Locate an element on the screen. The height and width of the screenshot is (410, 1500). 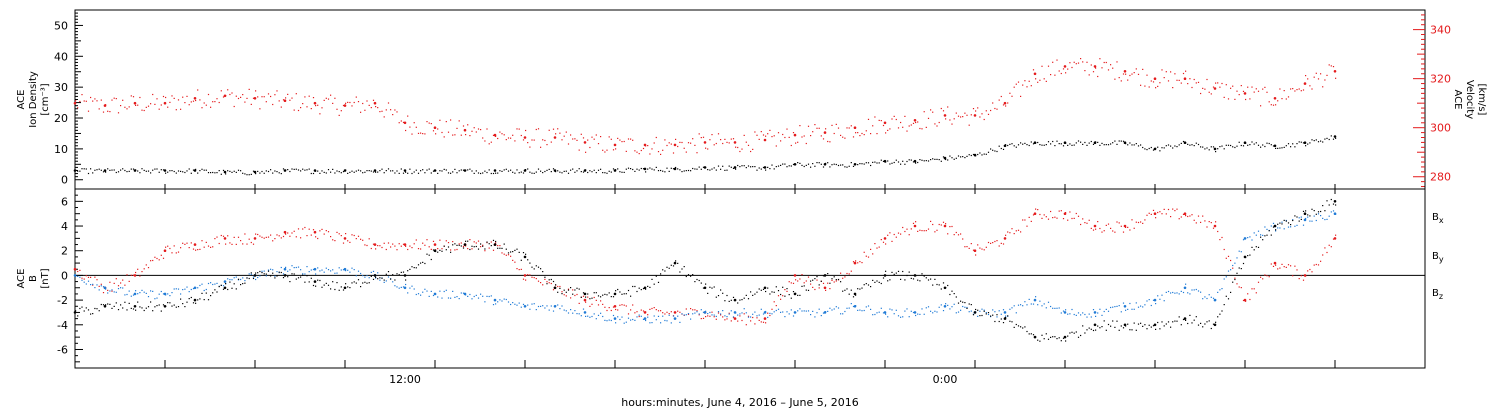
ion-density-point is located at coordinates (1275, 146).